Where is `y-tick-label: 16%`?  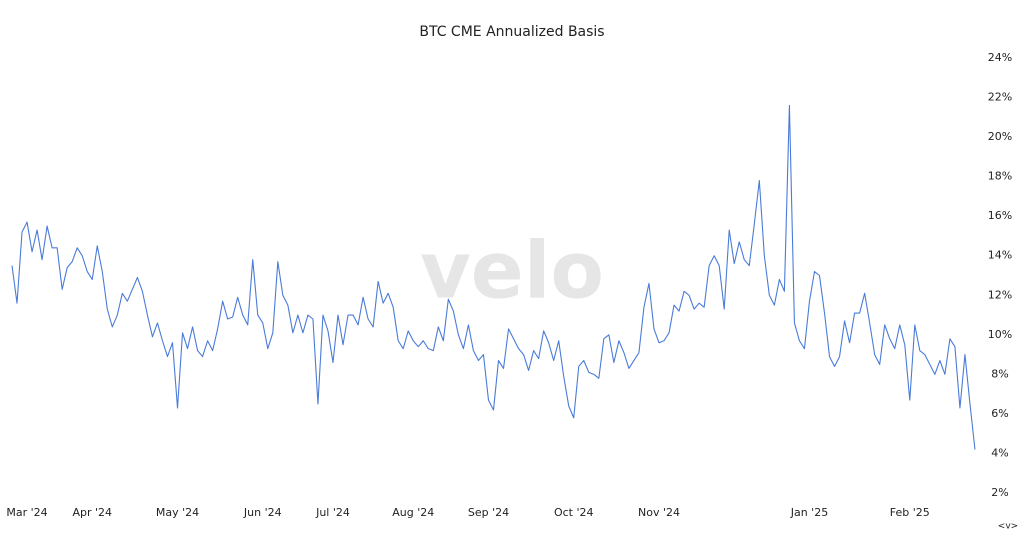
y-tick-label: 16% is located at coordinates (1000, 215).